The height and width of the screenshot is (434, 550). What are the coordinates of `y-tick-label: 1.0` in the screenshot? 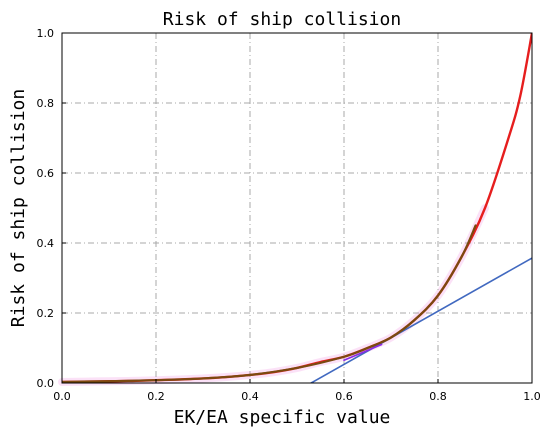 It's located at (46, 33).